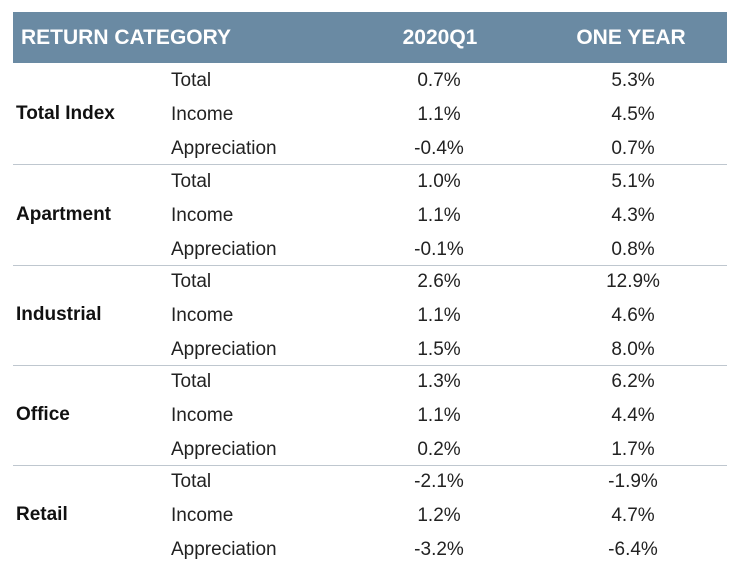 The image size is (741, 576). What do you see at coordinates (43, 414) in the screenshot?
I see `category-label: Office` at bounding box center [43, 414].